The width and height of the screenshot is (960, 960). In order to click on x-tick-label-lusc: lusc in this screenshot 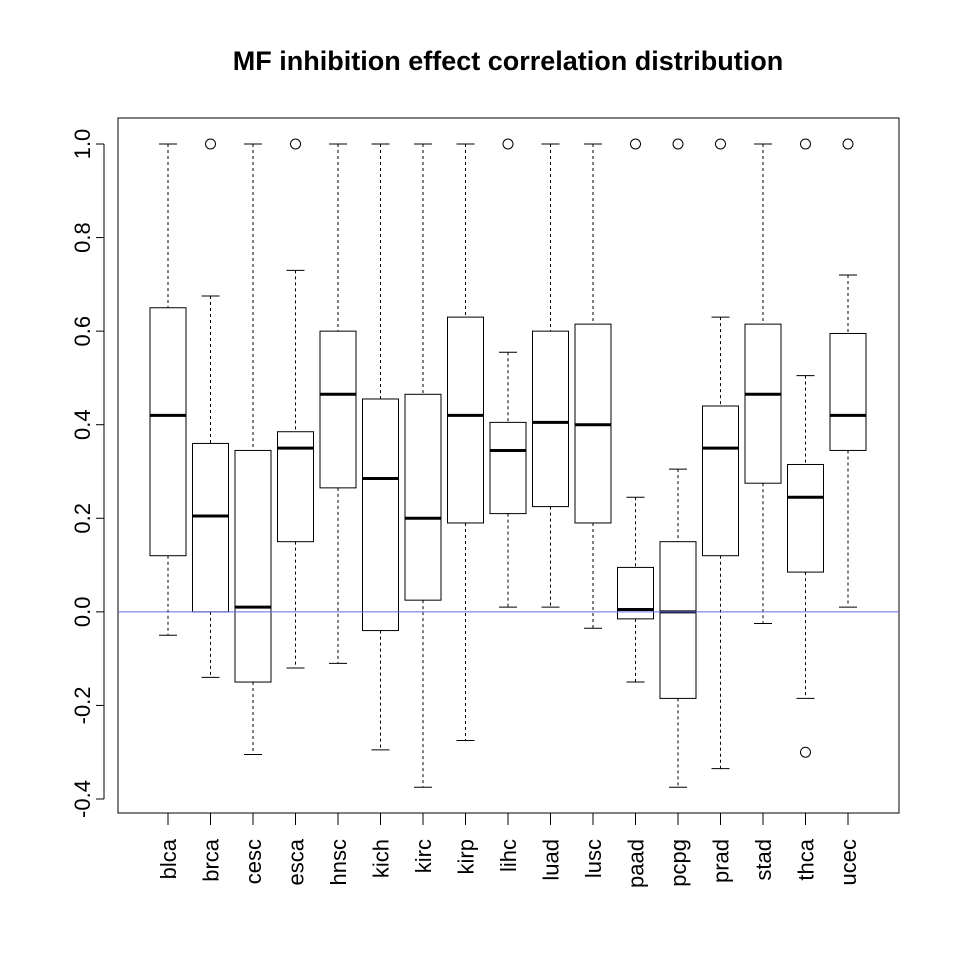, I will do `click(593, 858)`.